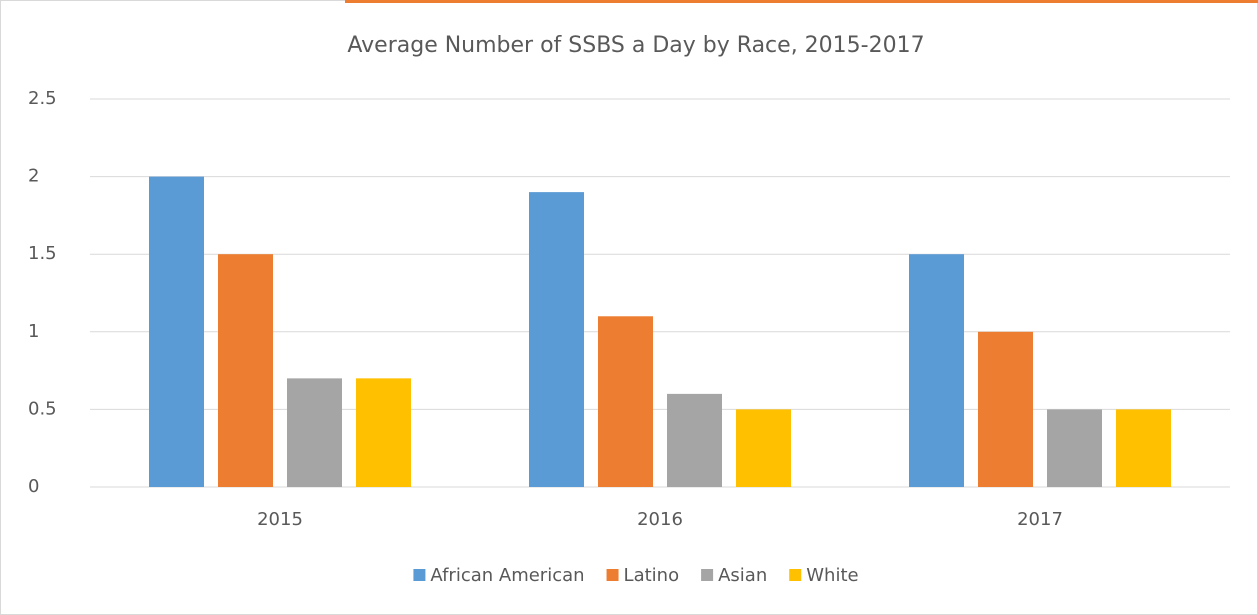  Describe the element at coordinates (1040, 519) in the screenshot. I see `x-tick-label: 2017` at that location.